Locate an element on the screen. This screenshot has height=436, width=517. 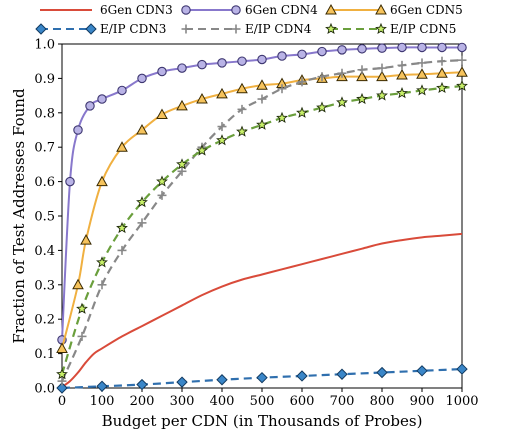
x-tick-label: 0 is located at coordinates (62, 401).